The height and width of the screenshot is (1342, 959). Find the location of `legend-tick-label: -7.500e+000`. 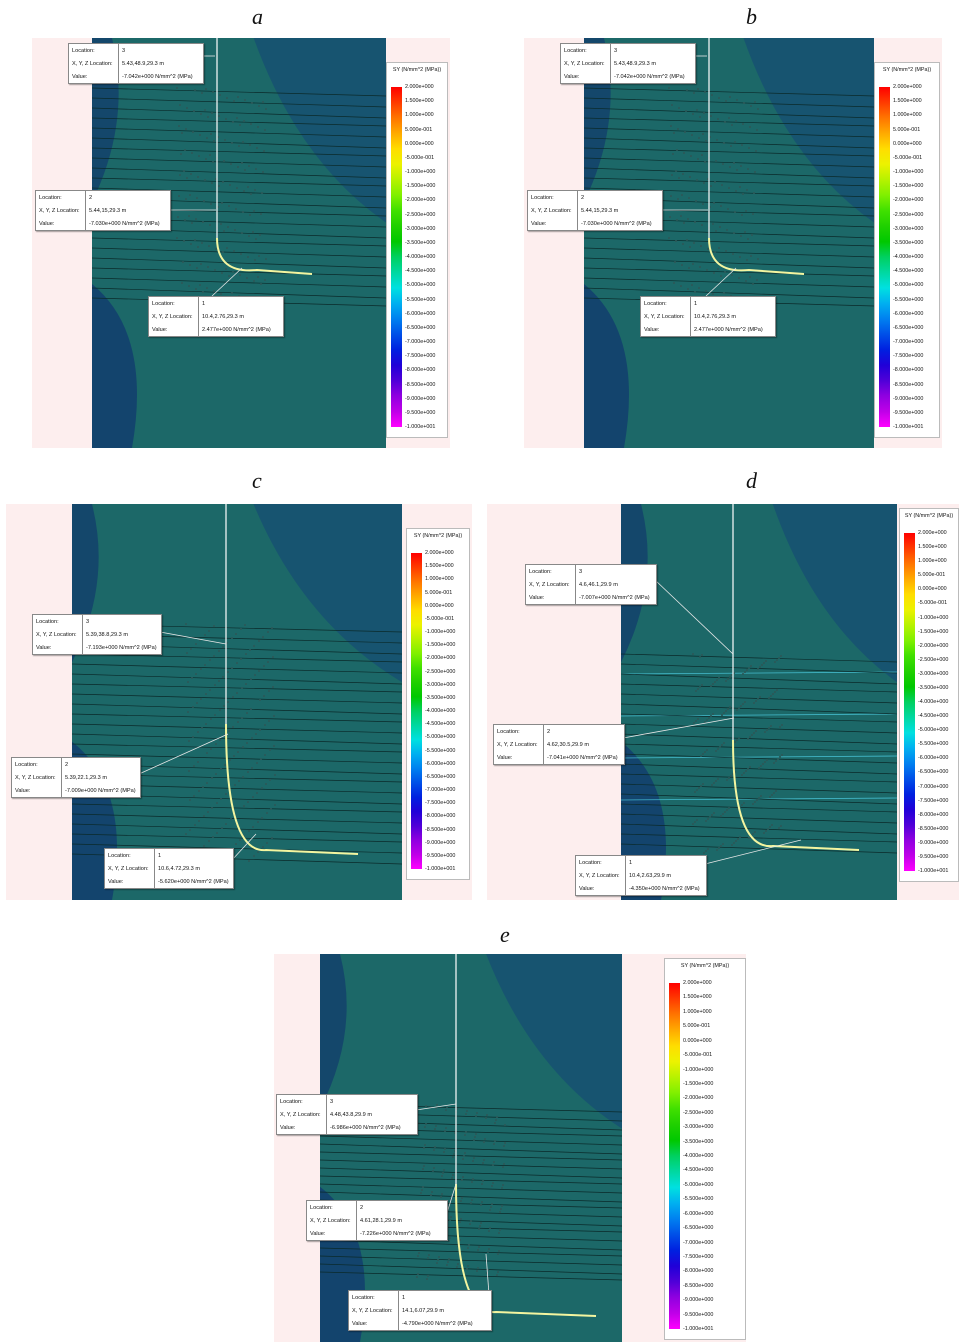

legend-tick-label: -7.500e+000 is located at coordinates (440, 803).